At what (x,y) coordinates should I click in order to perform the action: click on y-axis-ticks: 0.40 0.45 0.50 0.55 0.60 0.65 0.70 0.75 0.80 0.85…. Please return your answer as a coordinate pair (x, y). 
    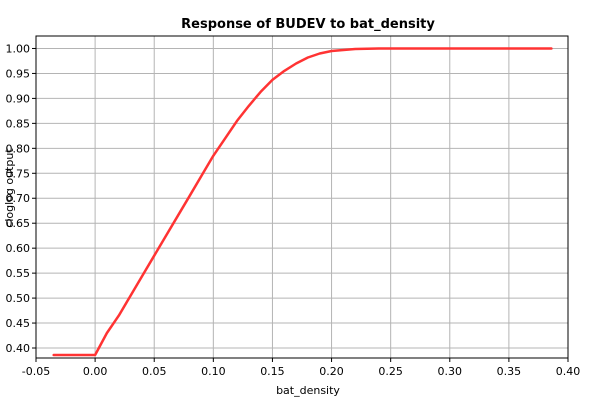
    Looking at the image, I should click on (21, 198).